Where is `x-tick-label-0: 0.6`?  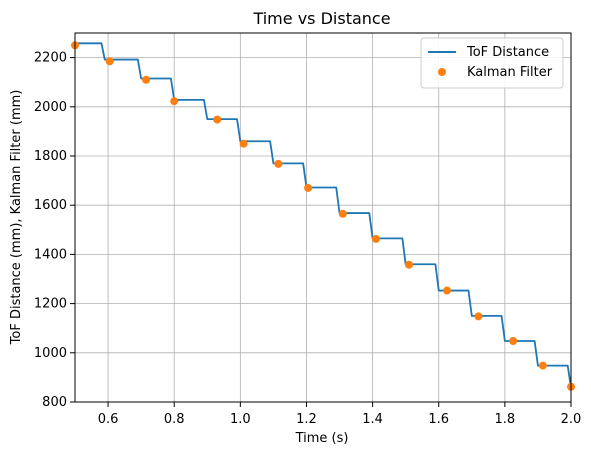 x-tick-label-0: 0.6 is located at coordinates (108, 419).